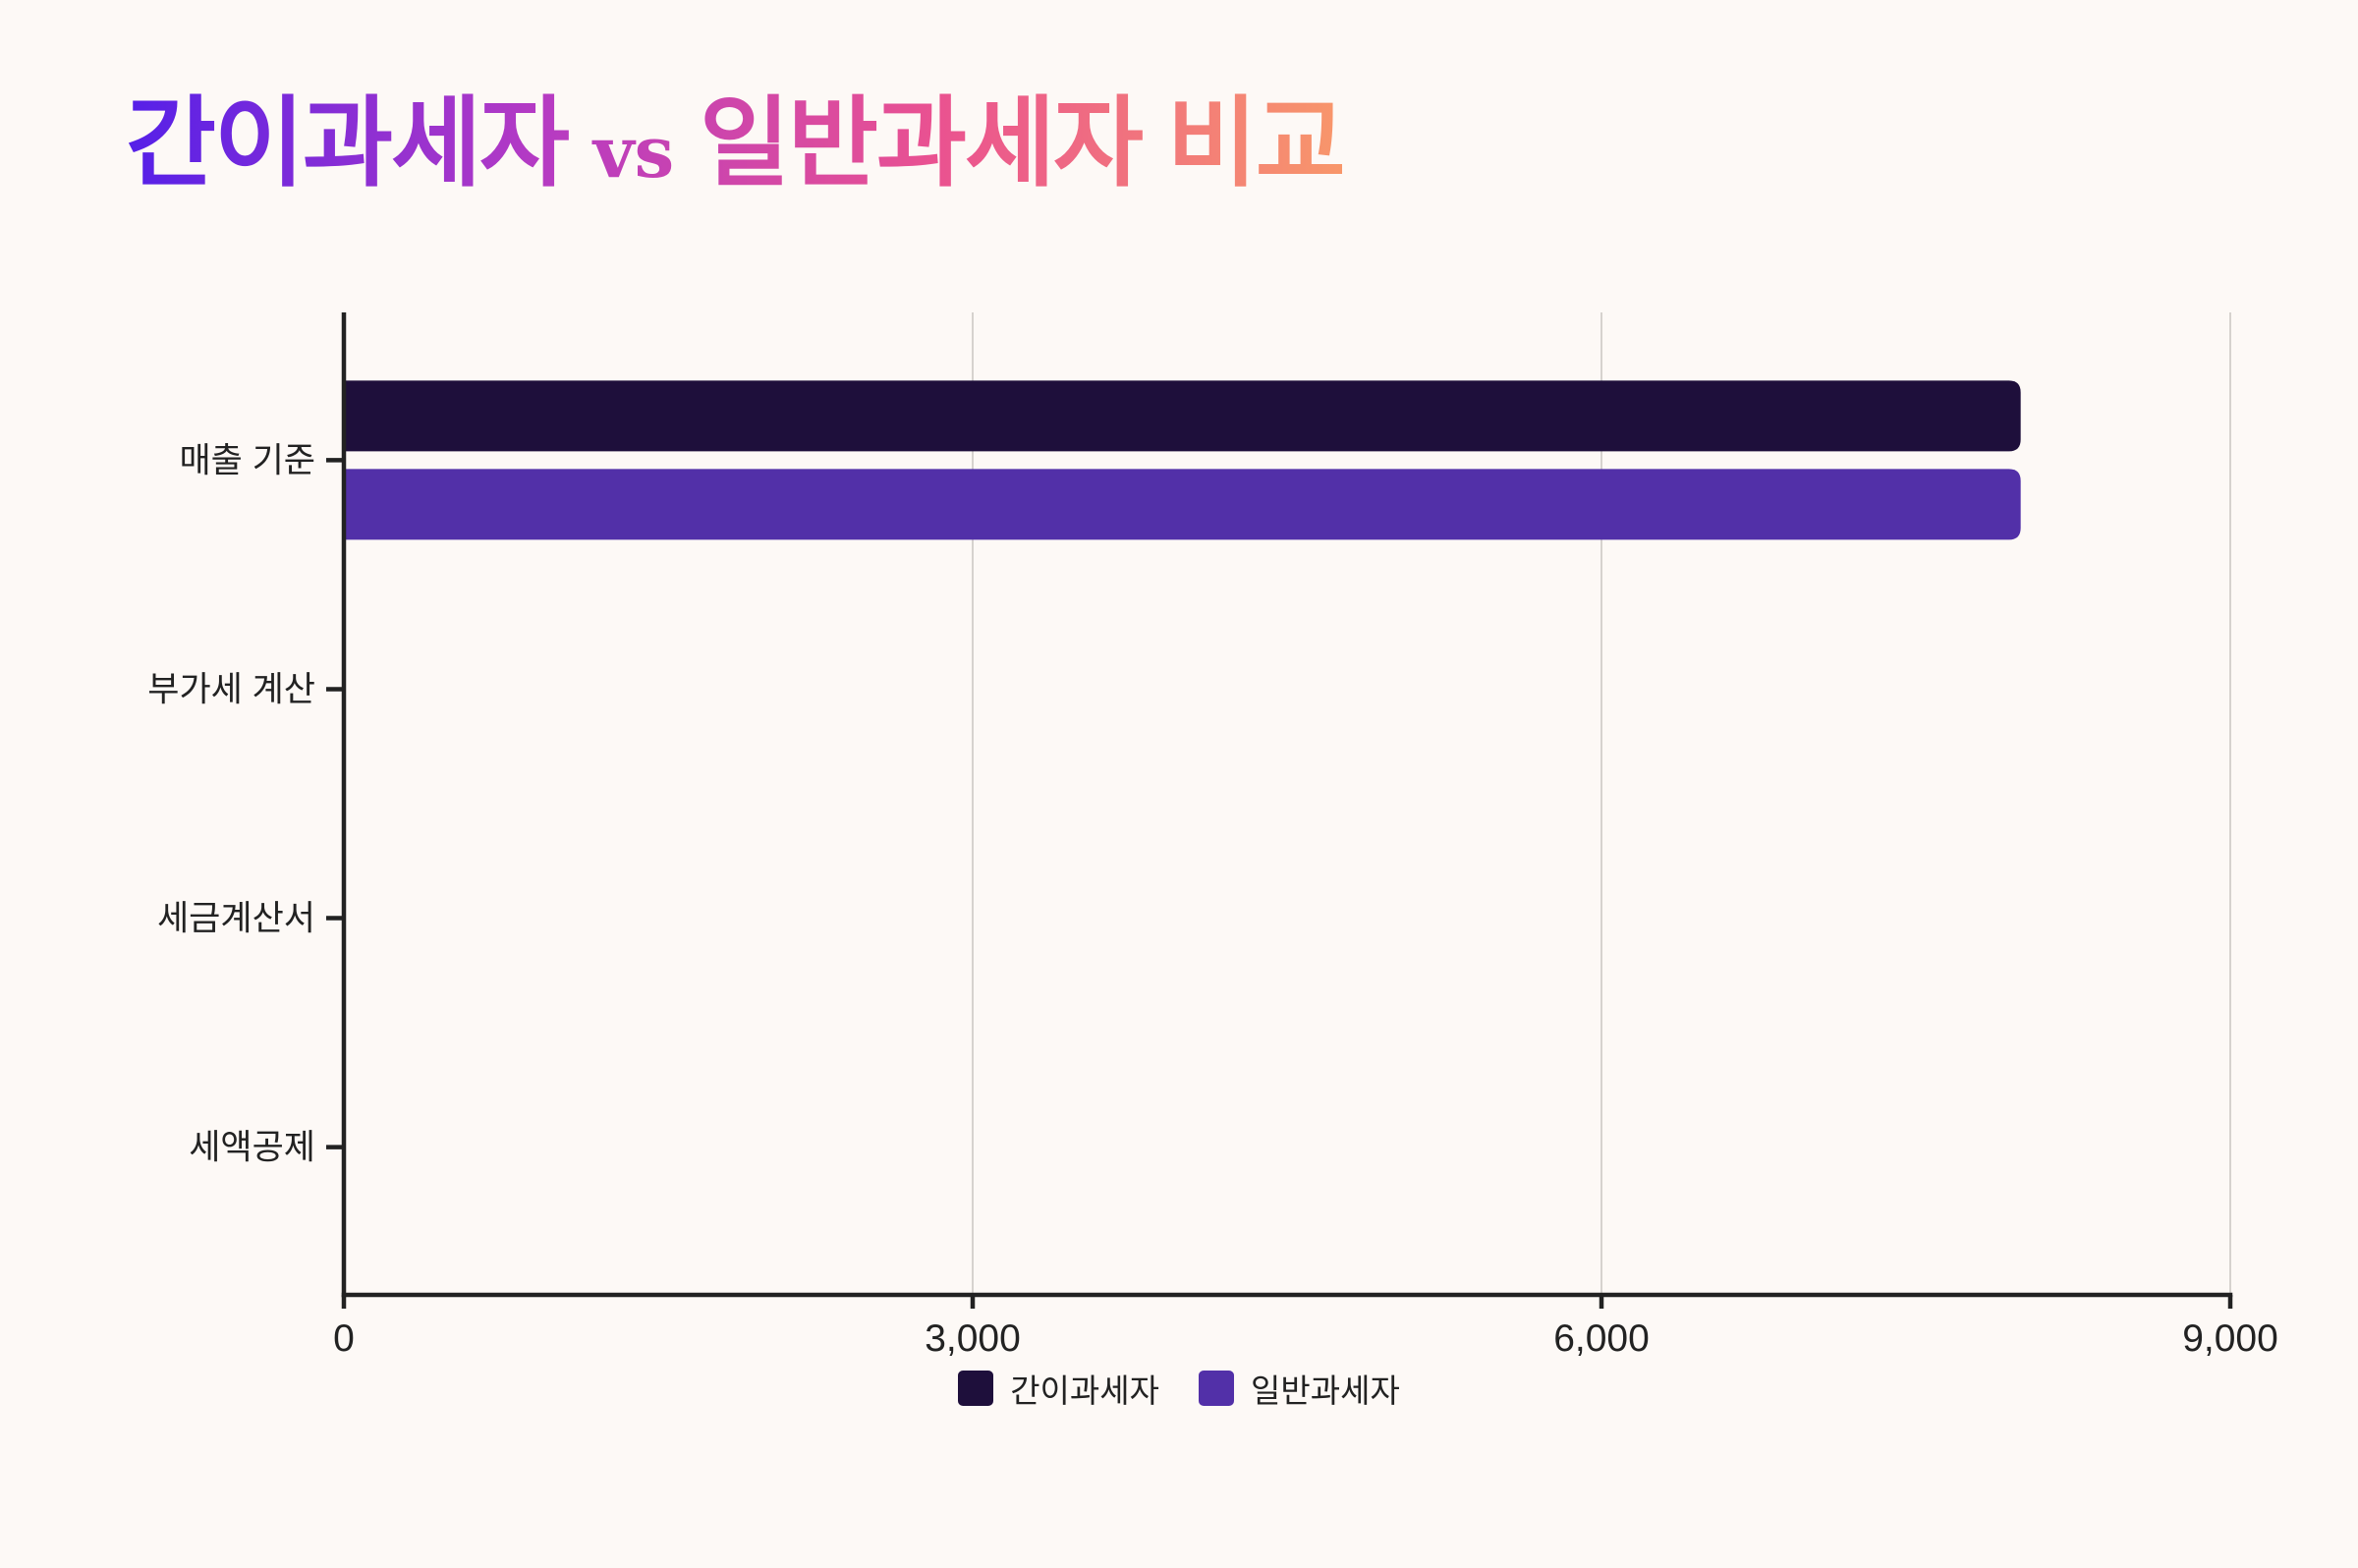 The image size is (2358, 1568). Describe the element at coordinates (1325, 1390) in the screenshot. I see `legend-label-series-2: 일반과세자` at that location.